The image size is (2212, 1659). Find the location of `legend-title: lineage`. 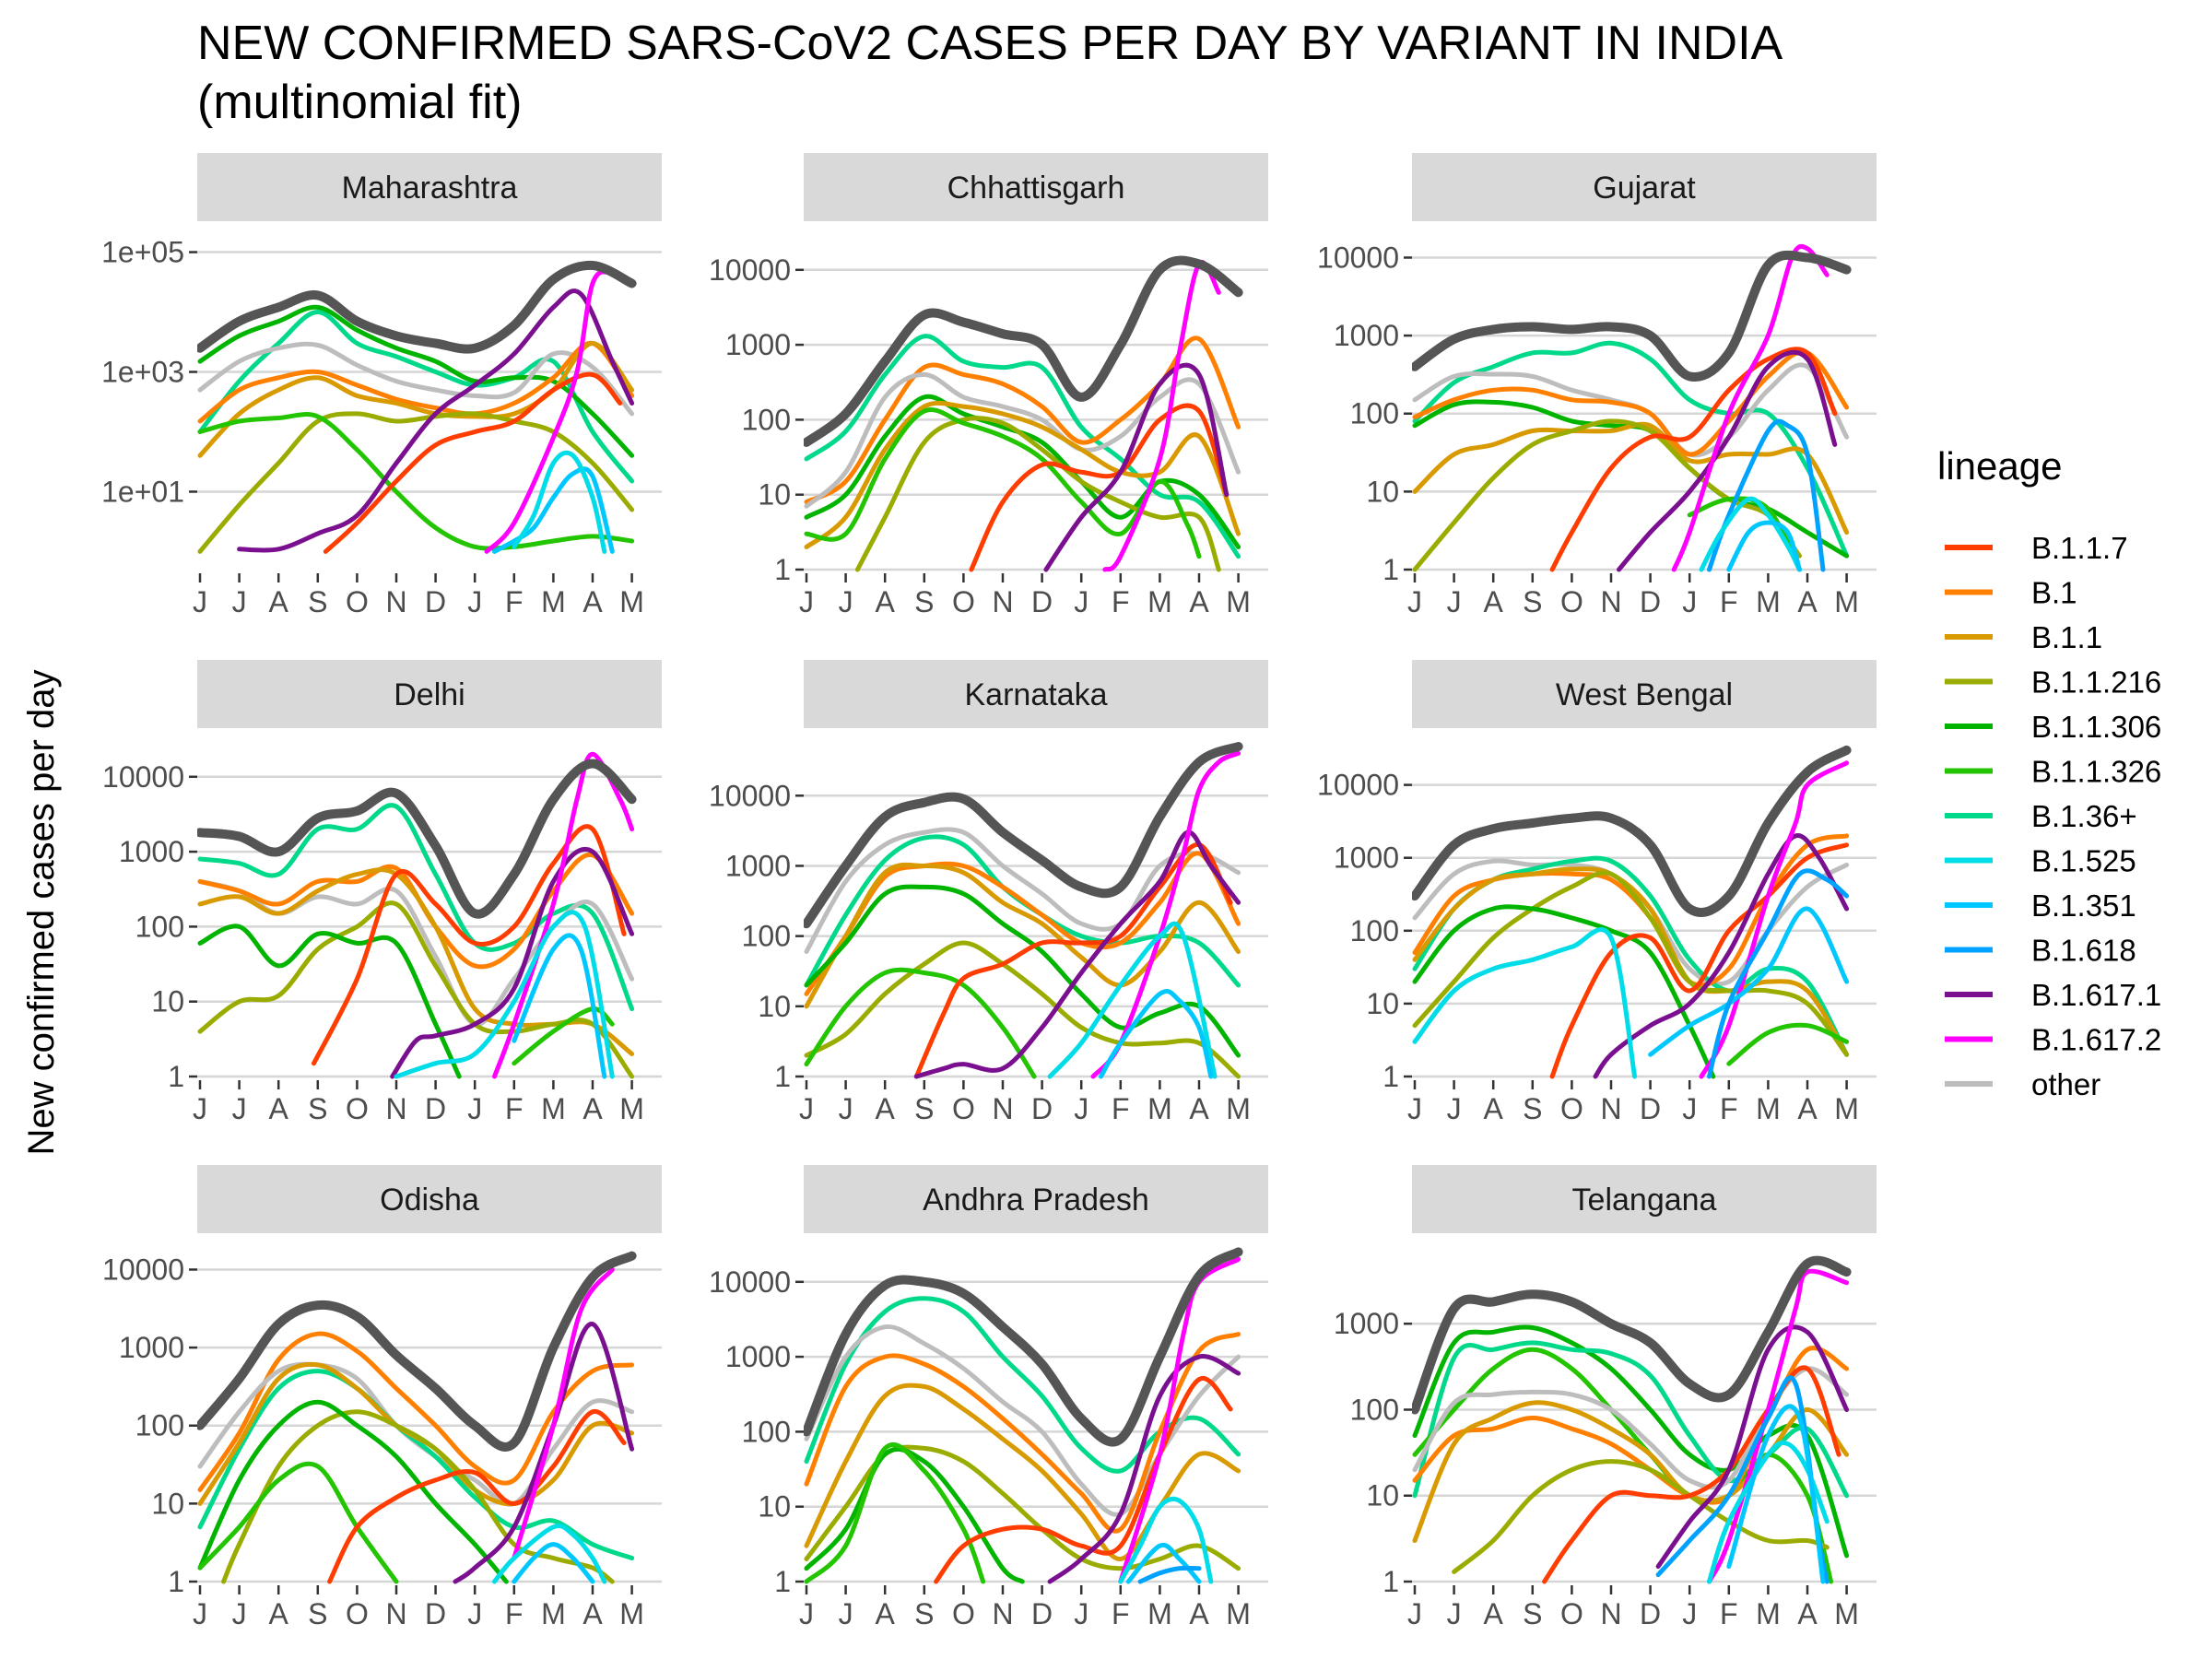

legend-title: lineage is located at coordinates (1999, 466).